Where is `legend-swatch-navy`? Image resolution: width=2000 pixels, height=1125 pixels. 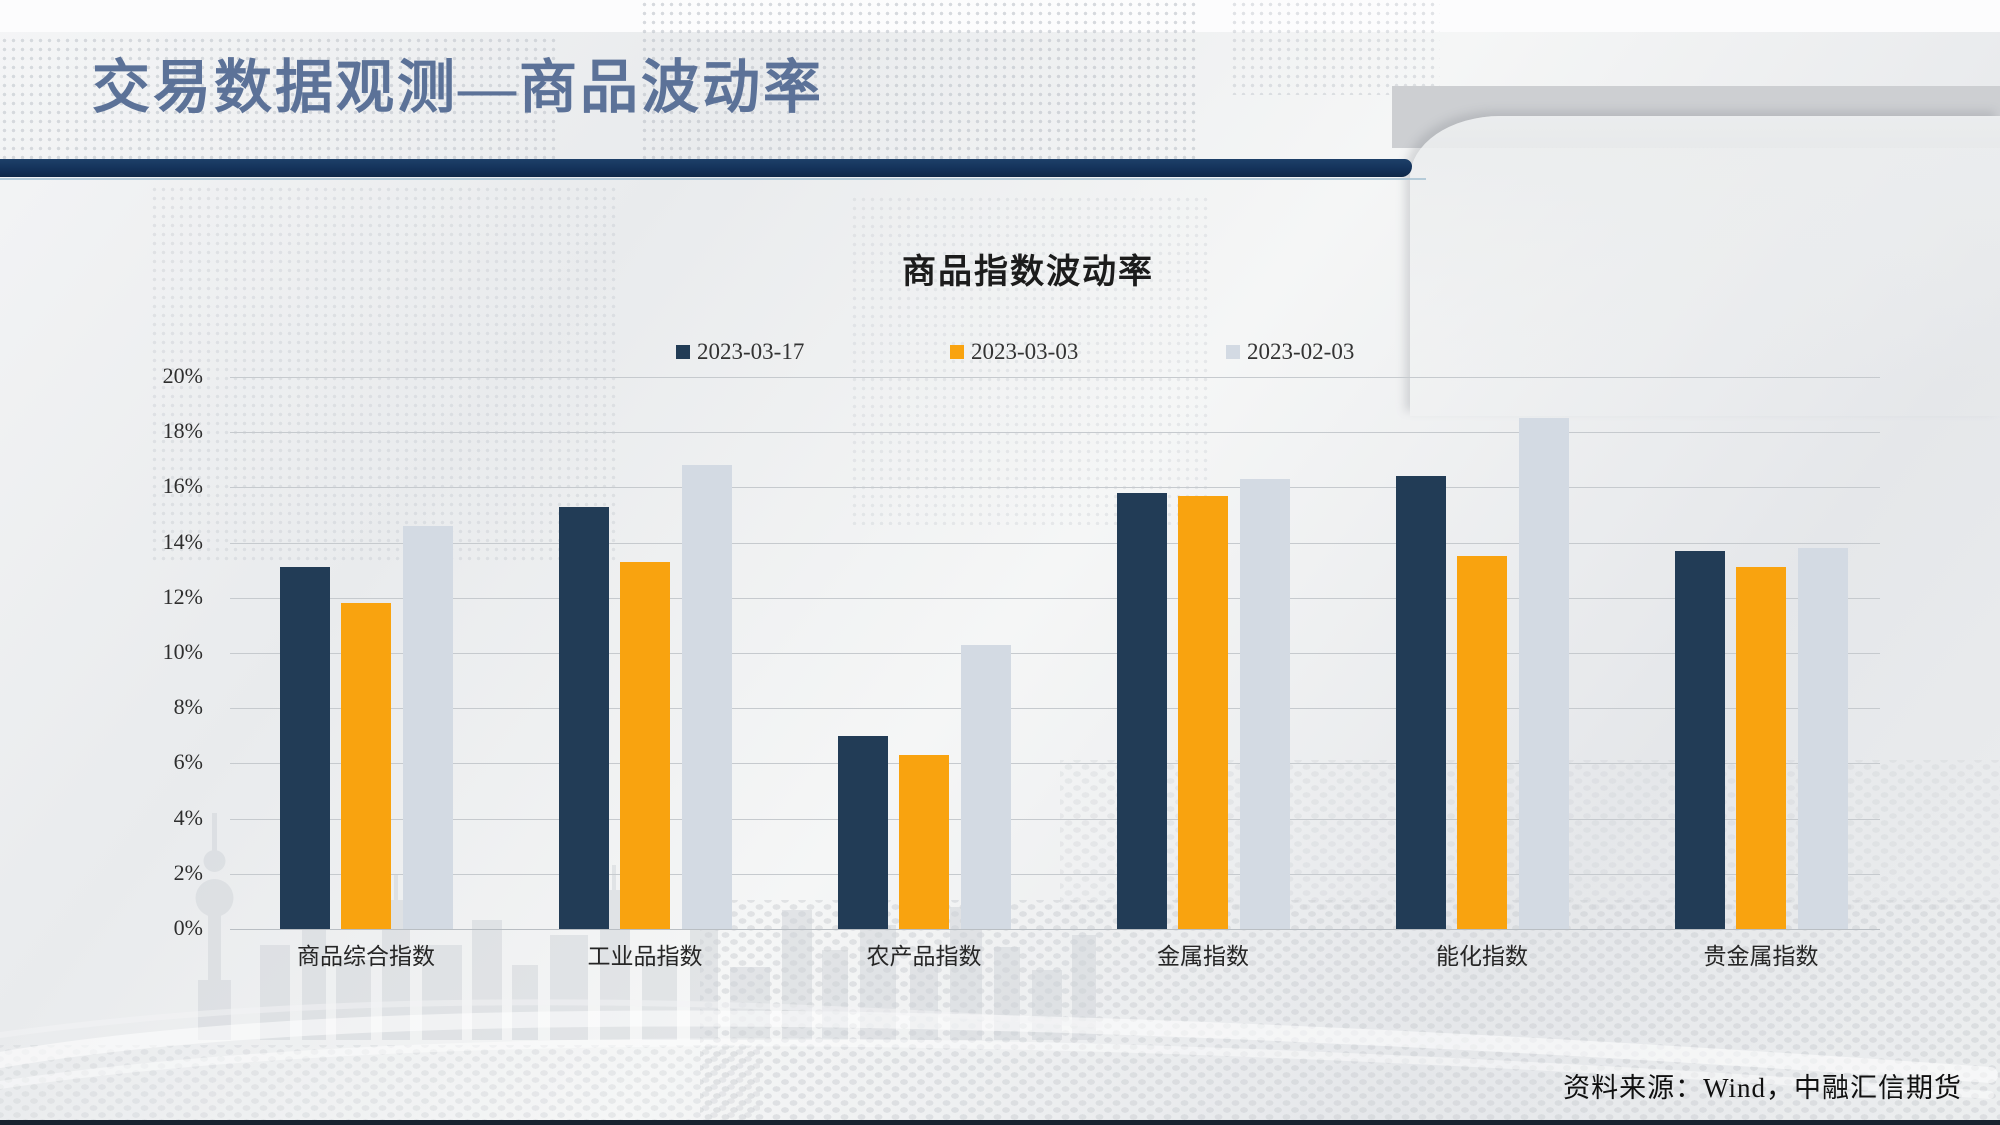
legend-swatch-navy is located at coordinates (683, 352).